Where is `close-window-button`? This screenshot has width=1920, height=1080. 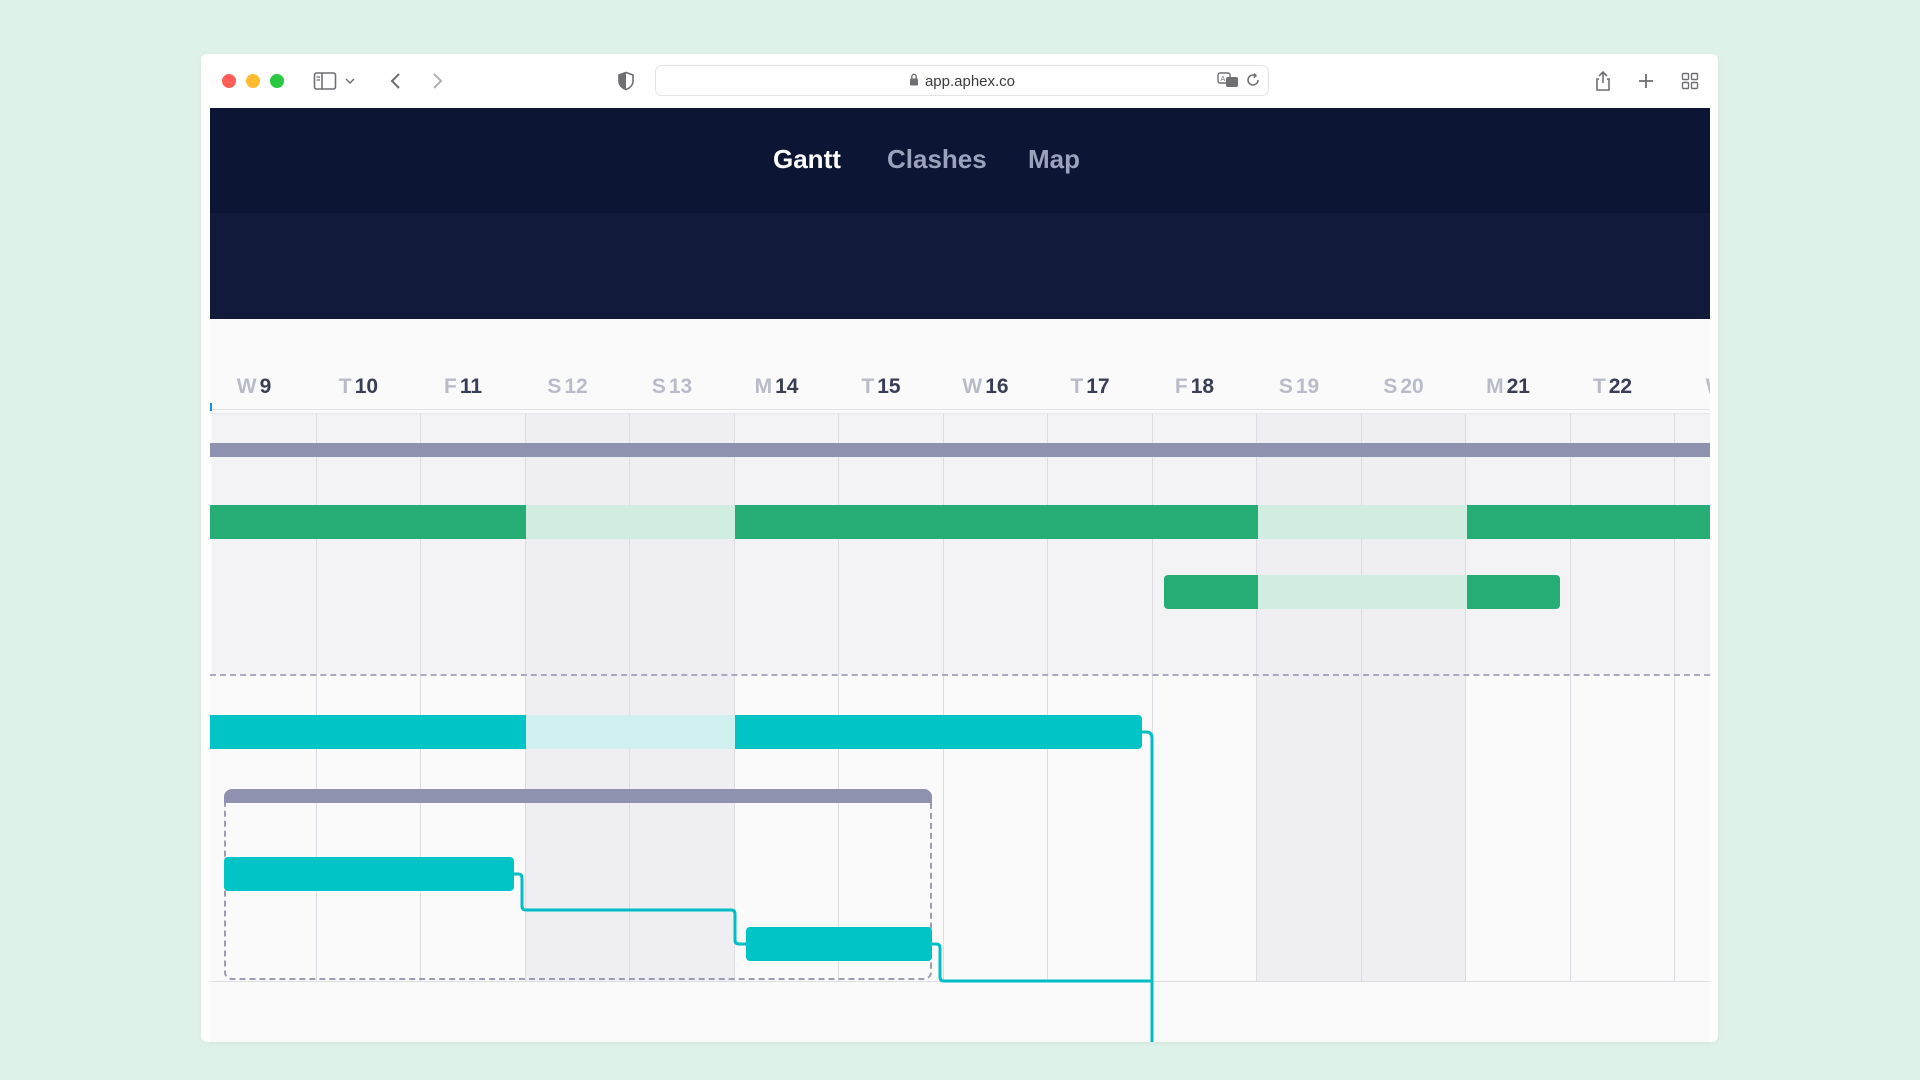
close-window-button is located at coordinates (229, 81).